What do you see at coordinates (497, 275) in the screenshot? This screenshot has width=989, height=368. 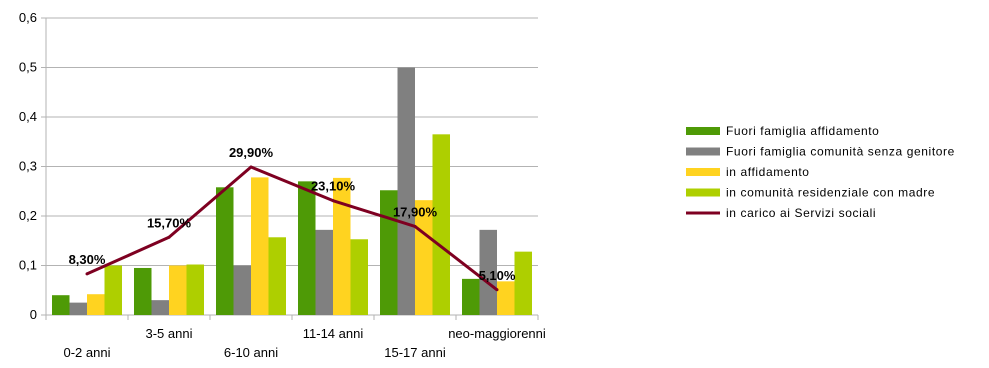 I see `data-label: 5,10%` at bounding box center [497, 275].